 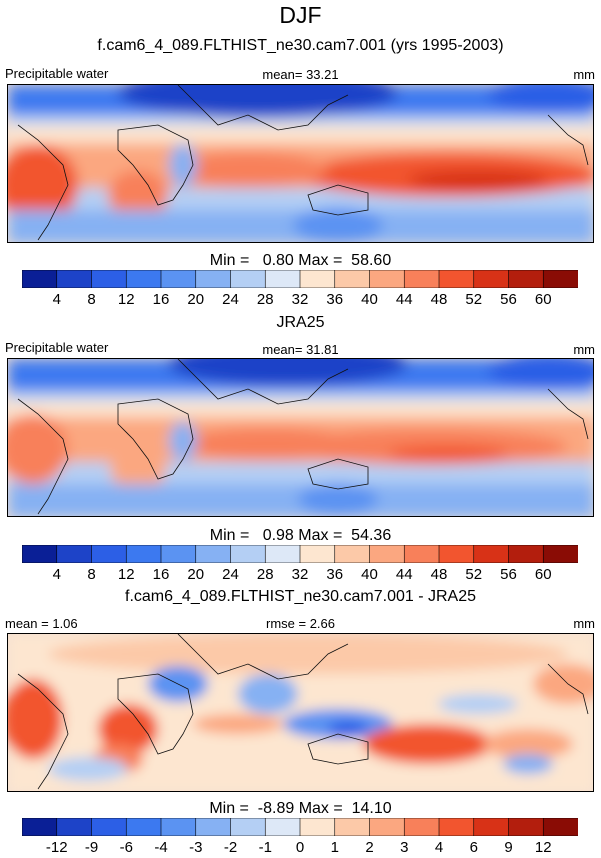 I want to click on colorbar-tick-label: -9, so click(x=91, y=847).